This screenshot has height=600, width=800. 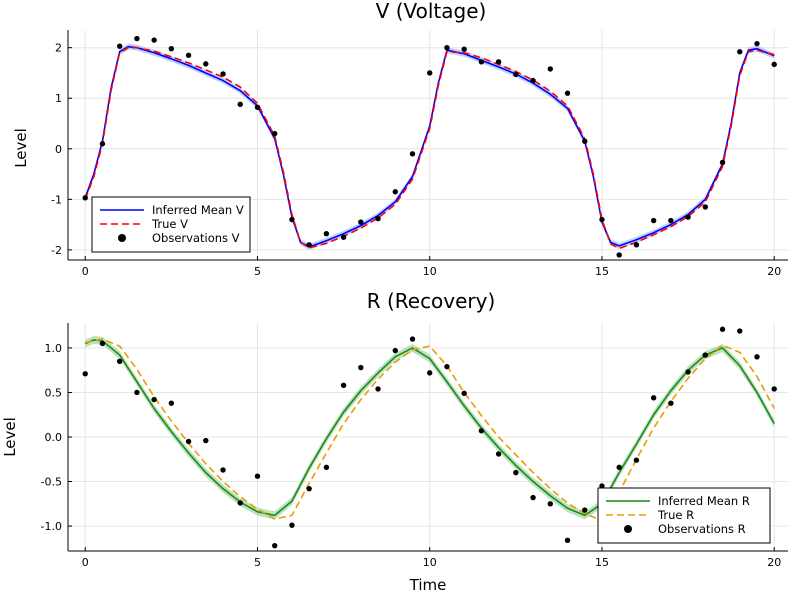 What do you see at coordinates (122, 238) in the screenshot?
I see `voltage-legend-marker` at bounding box center [122, 238].